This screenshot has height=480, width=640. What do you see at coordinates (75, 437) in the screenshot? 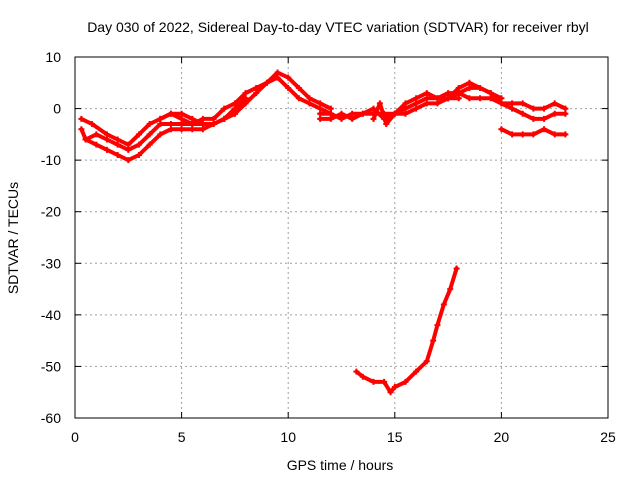
I see `x-tick-label: 0` at bounding box center [75, 437].